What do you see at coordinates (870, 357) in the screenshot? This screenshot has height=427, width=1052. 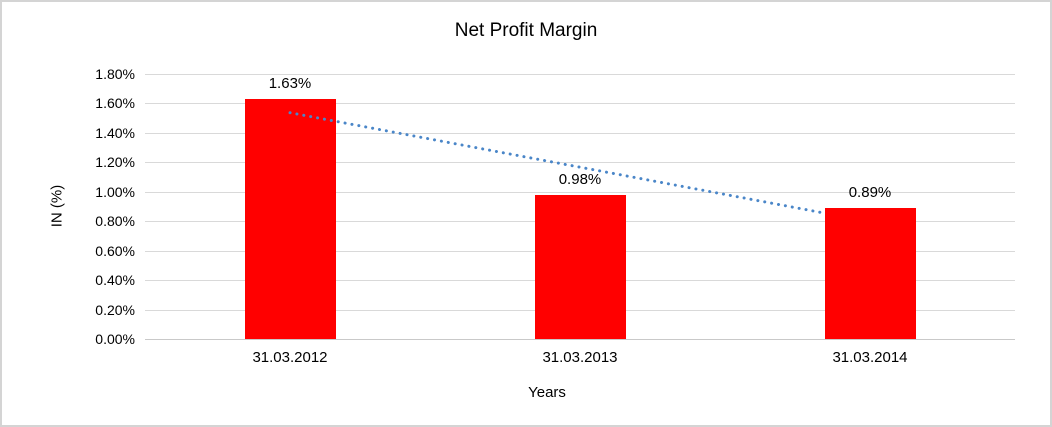 I see `x-tick-label: 31.03.2014` at bounding box center [870, 357].